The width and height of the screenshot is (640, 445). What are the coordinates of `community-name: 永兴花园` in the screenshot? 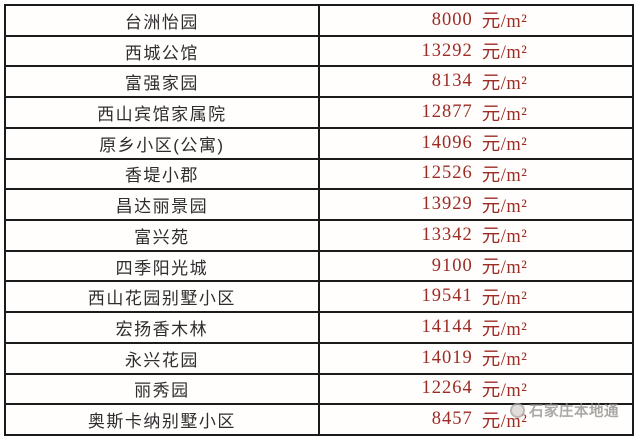 It's located at (161, 360).